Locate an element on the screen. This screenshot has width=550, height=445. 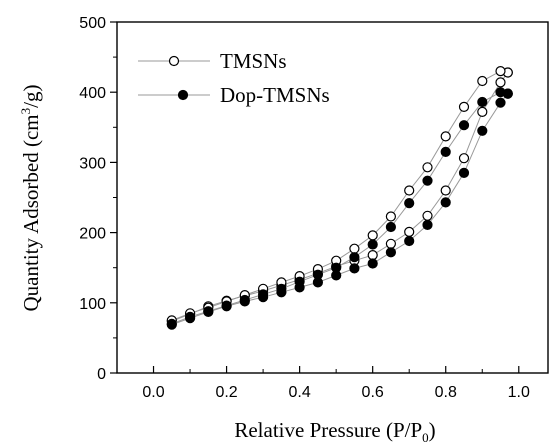
x-tick-label: 0.2 is located at coordinates (226, 392).